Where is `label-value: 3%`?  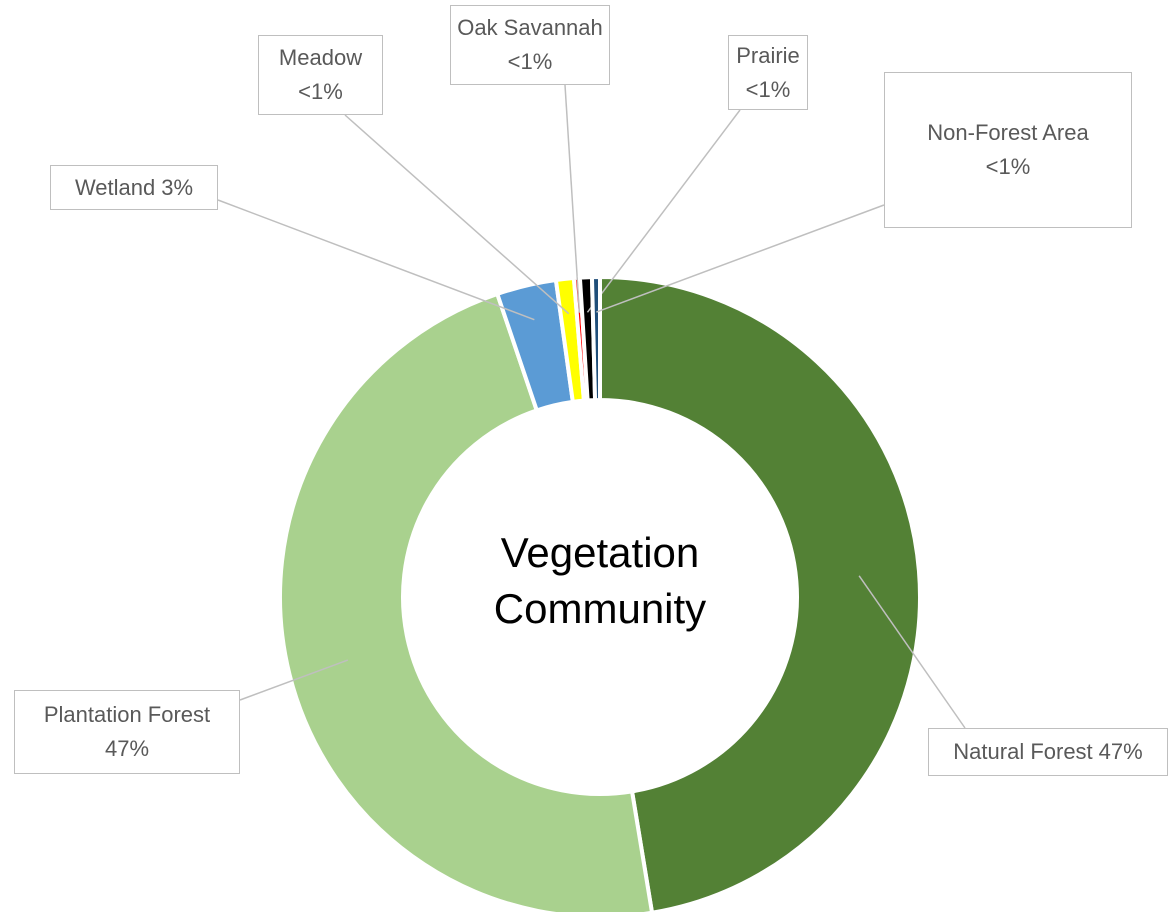 label-value: 3% is located at coordinates (177, 187).